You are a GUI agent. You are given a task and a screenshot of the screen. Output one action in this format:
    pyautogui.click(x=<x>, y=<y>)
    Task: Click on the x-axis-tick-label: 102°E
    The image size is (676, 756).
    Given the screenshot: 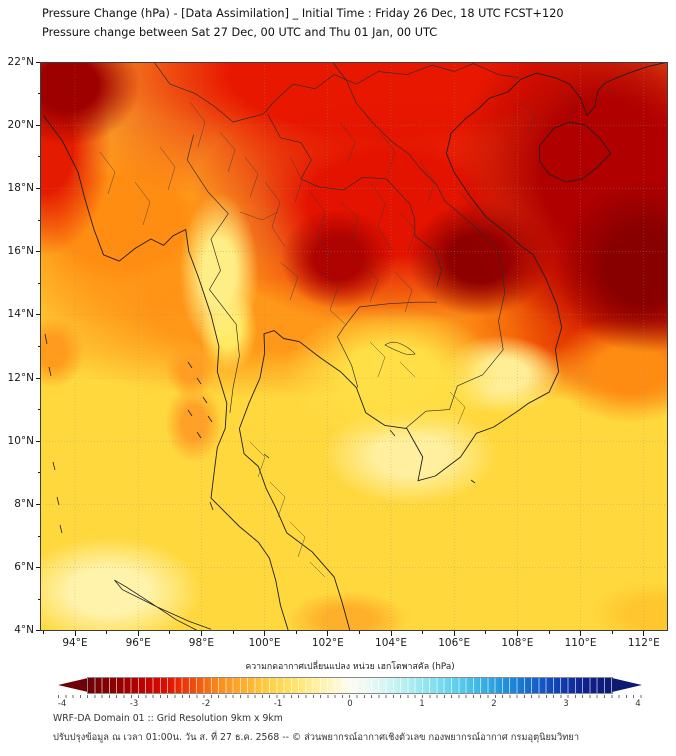 What is the action you would take?
    pyautogui.click(x=327, y=643)
    